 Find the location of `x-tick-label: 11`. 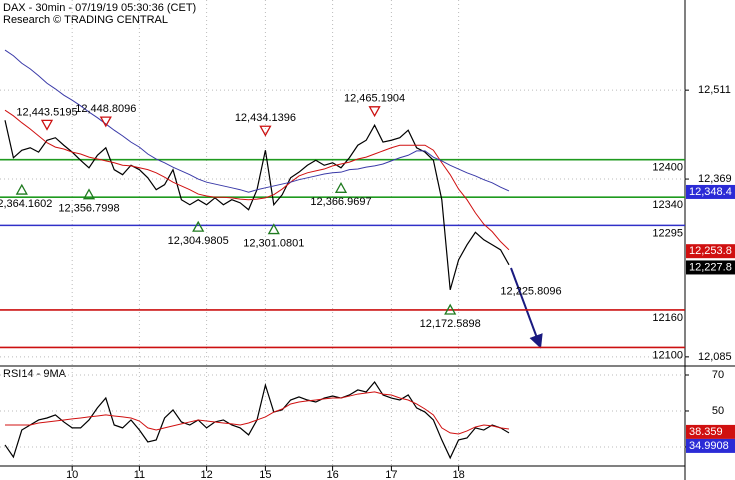

x-tick-label: 11 is located at coordinates (139, 474).